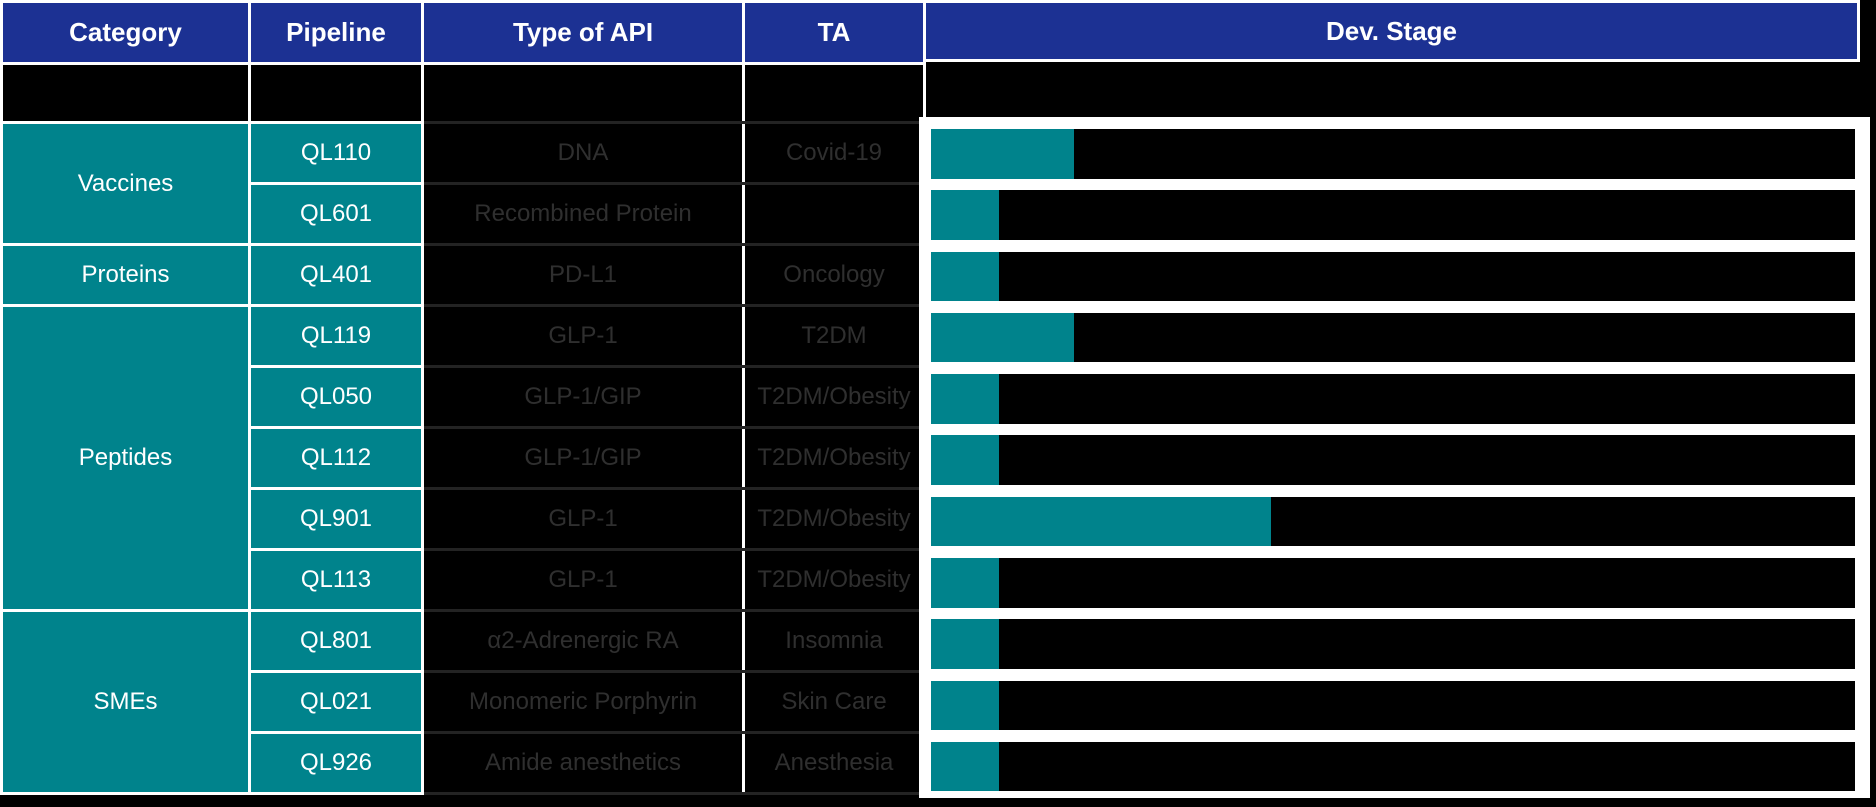 The width and height of the screenshot is (1876, 807). What do you see at coordinates (583, 275) in the screenshot?
I see `api-cell: PD-L1` at bounding box center [583, 275].